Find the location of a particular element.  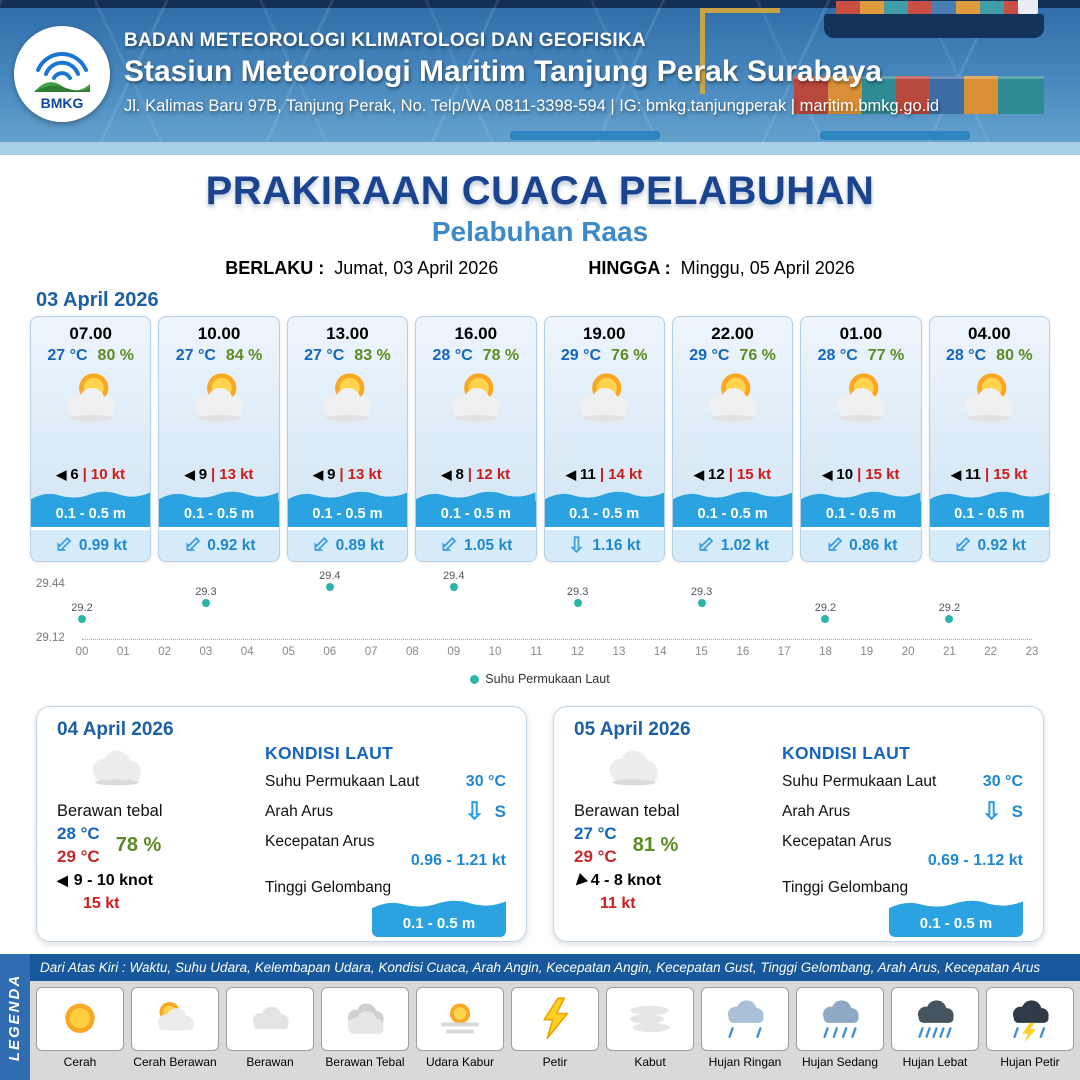

humidity: 84 % is located at coordinates (244, 355).